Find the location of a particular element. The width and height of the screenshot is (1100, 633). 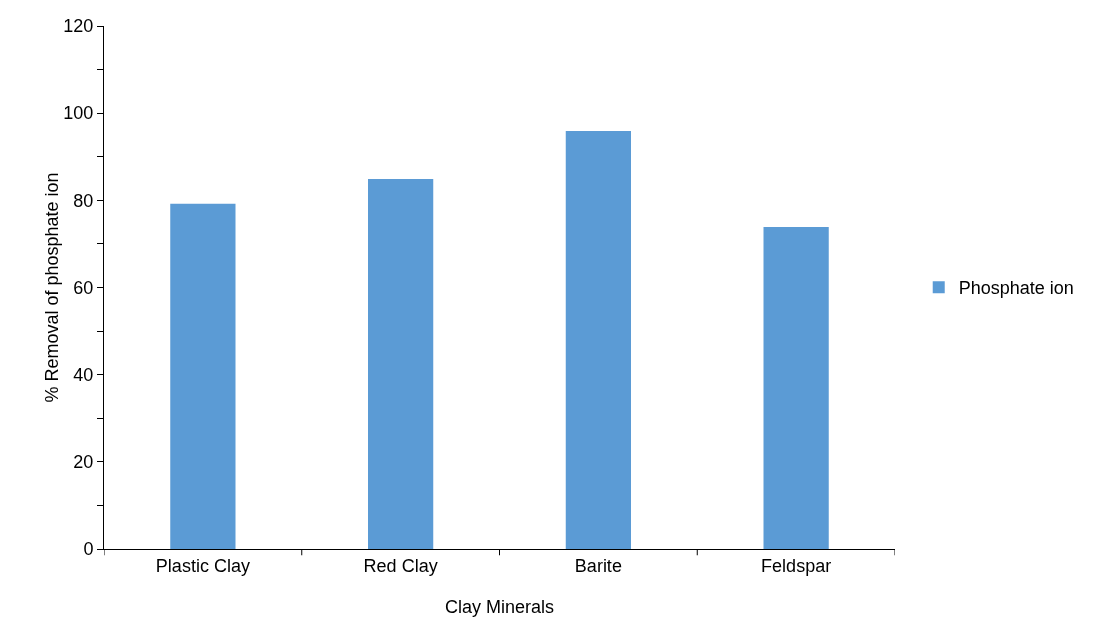

x-tick-label: Plastic Clay is located at coordinates (202, 565).